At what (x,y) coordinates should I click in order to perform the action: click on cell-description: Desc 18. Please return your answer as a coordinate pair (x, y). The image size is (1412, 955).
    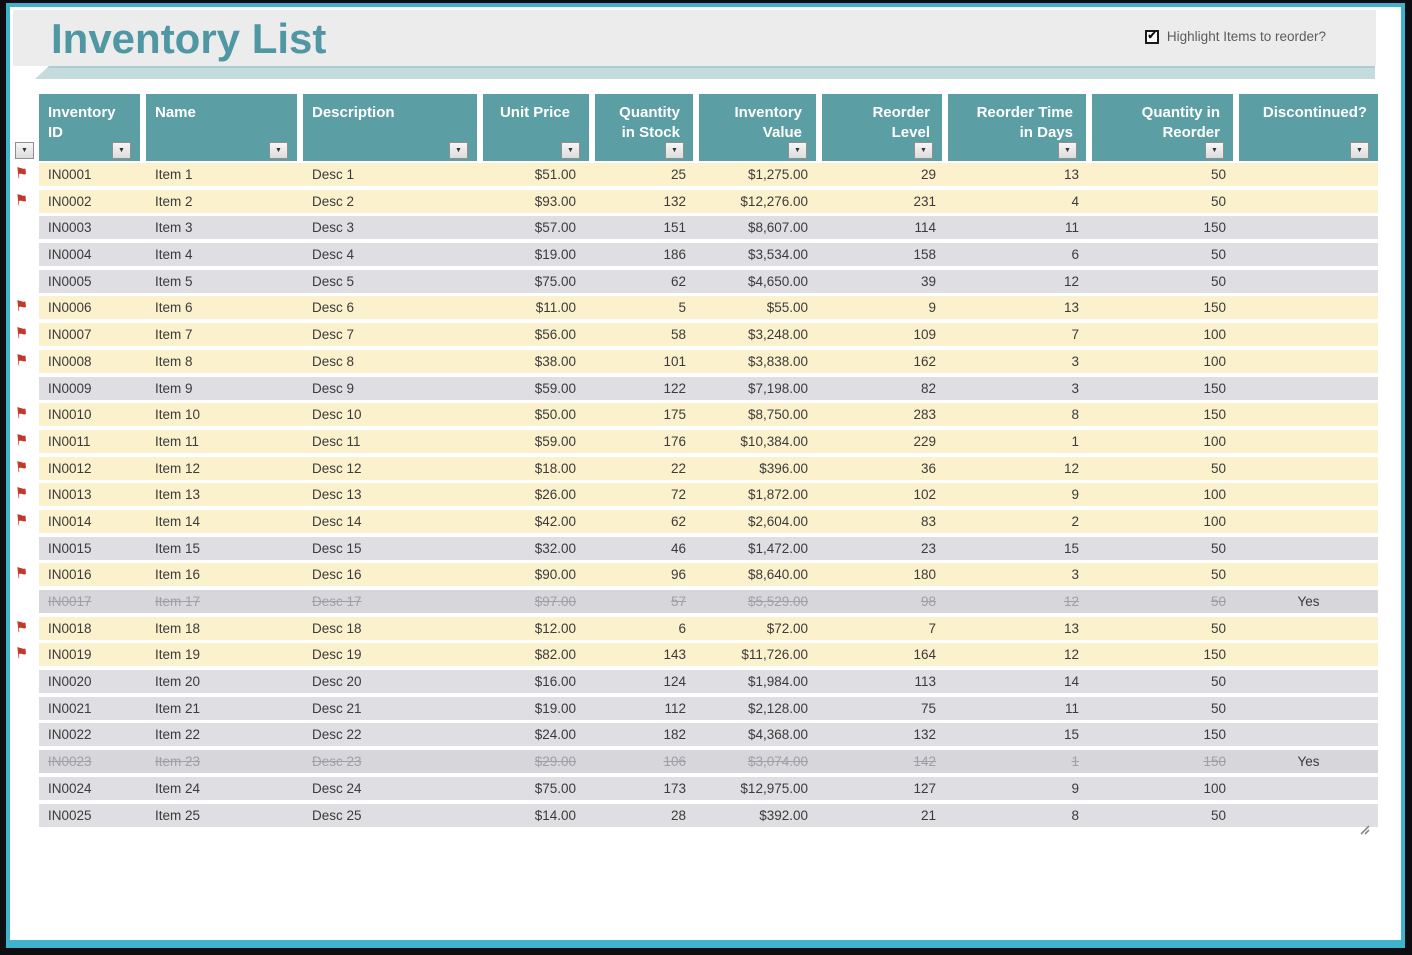
    Looking at the image, I should click on (393, 628).